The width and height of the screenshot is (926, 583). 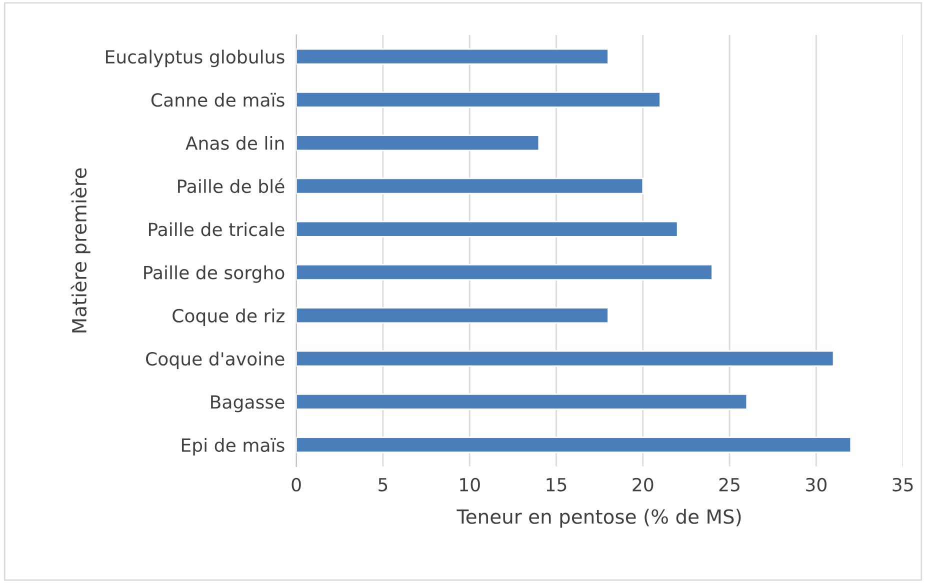 I want to click on y-tick-label: Canne de maïs, so click(x=217, y=99).